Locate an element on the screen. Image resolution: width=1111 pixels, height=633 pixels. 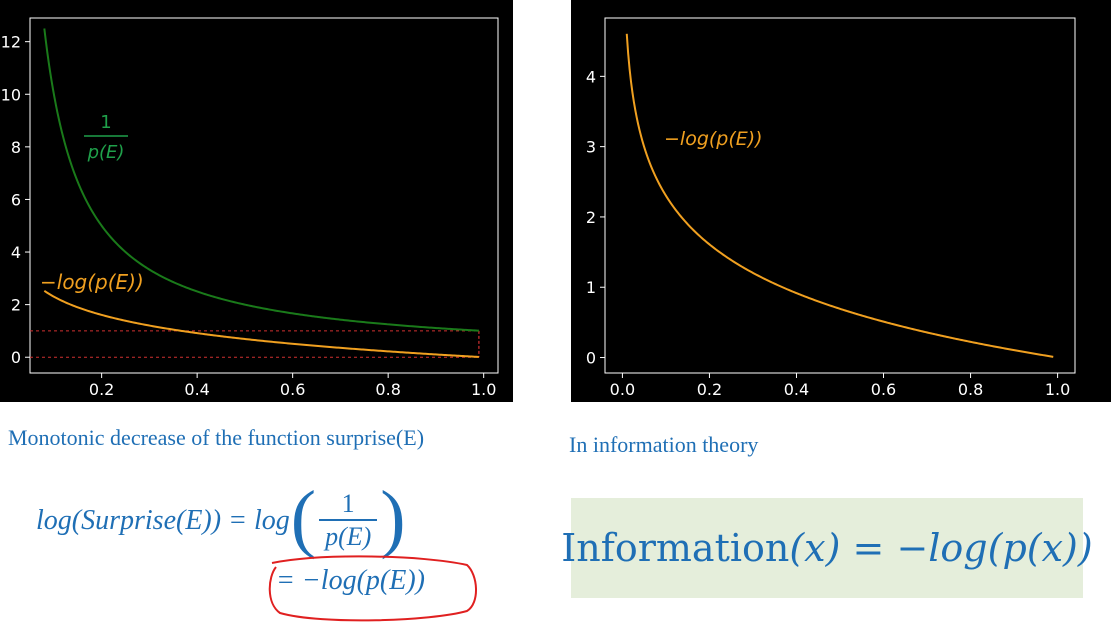
right-ytick-label: 1 is located at coordinates (591, 287).